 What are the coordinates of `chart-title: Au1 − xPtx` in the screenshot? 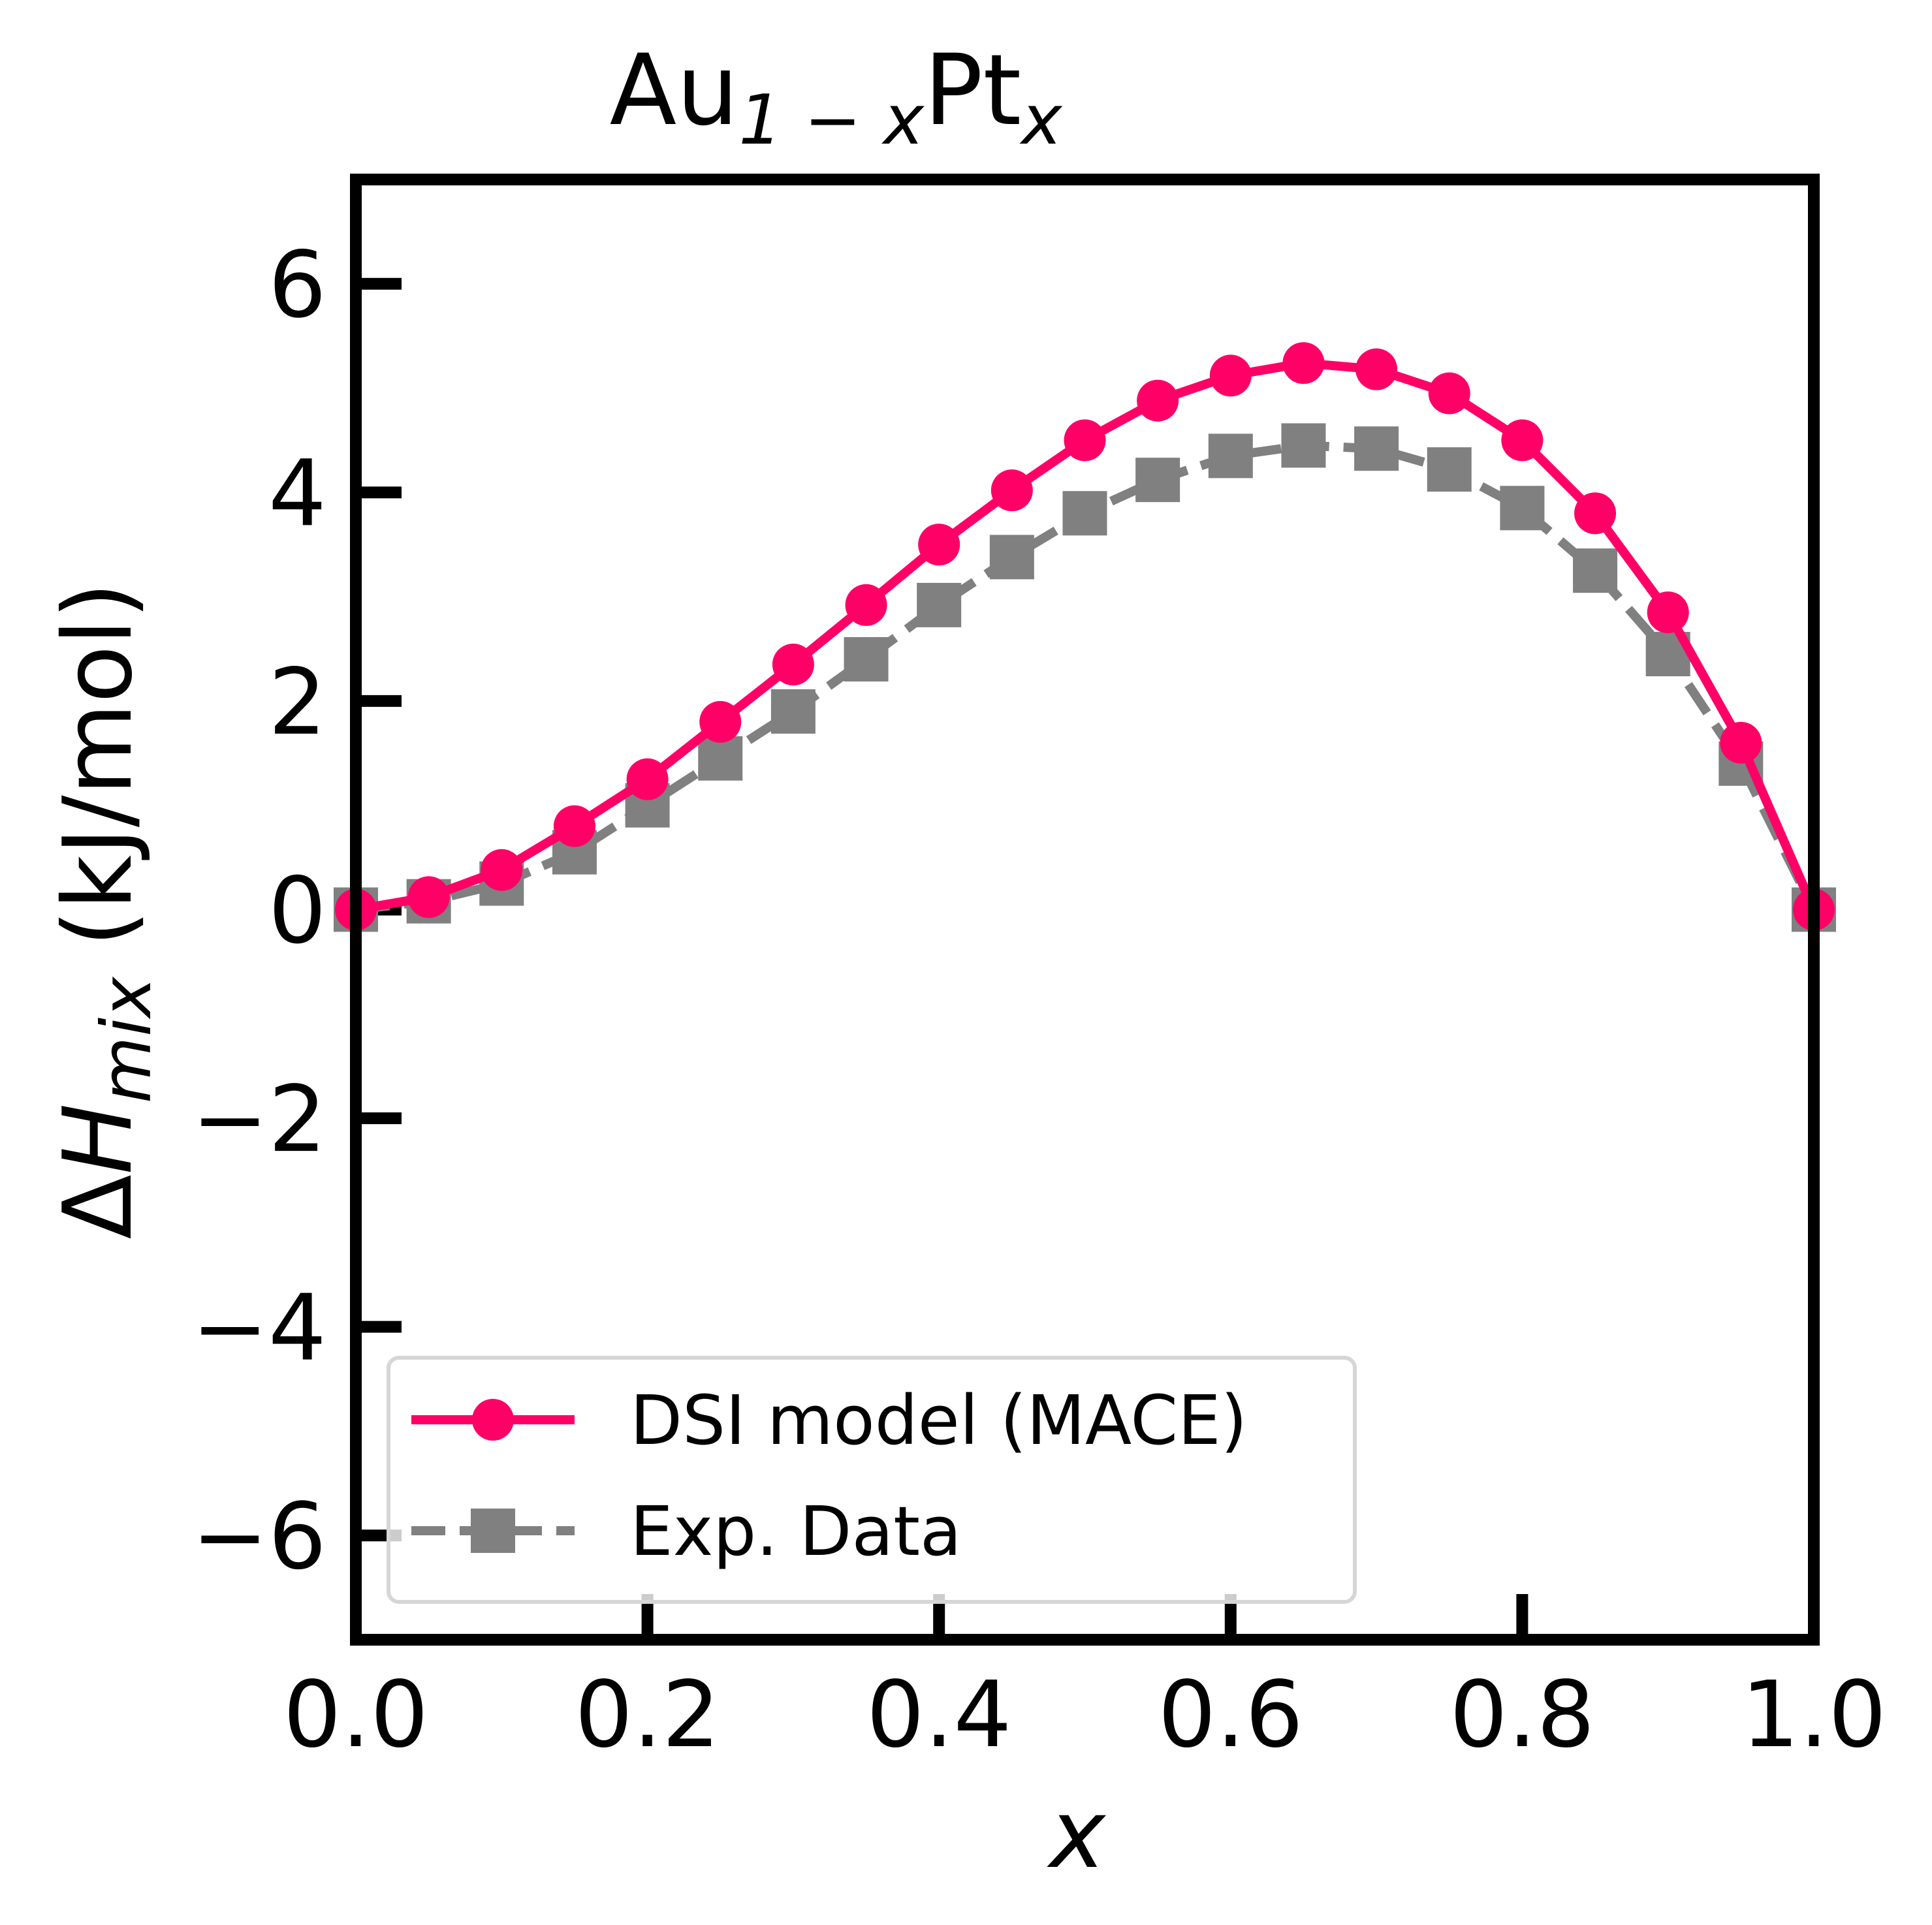 It's located at (837, 97).